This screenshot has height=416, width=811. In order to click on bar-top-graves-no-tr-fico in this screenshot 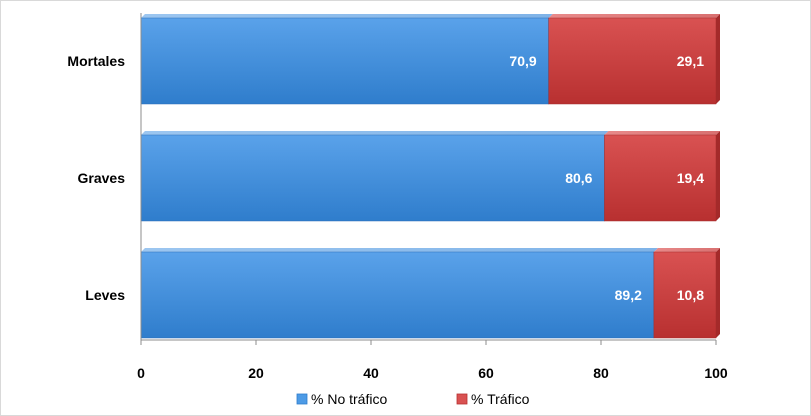, I will do `click(375, 133)`.